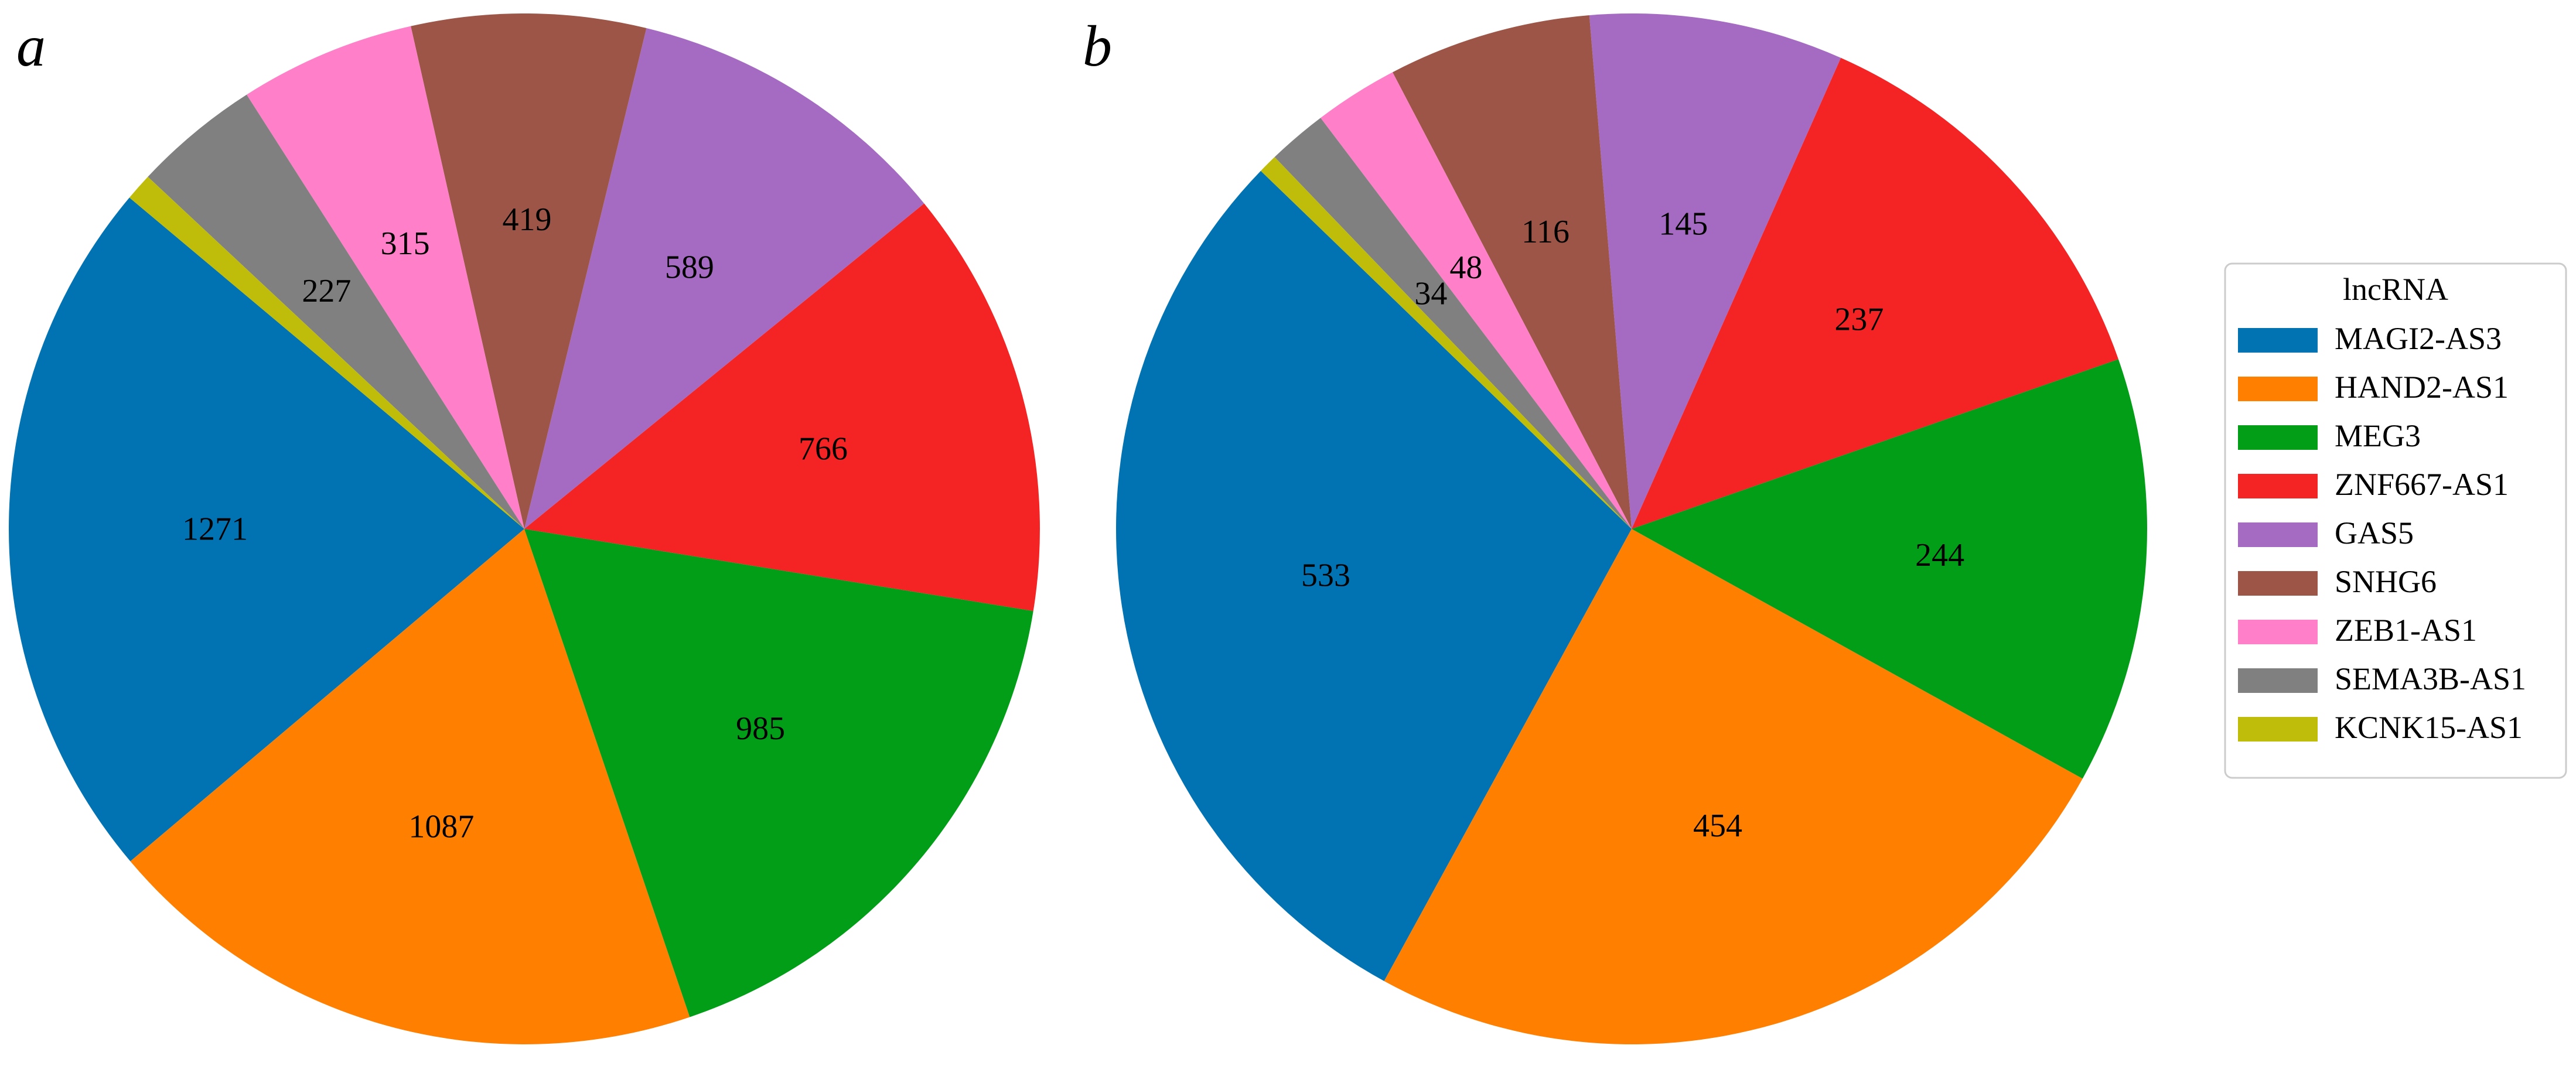 The width and height of the screenshot is (2576, 1066). I want to click on pie-a-label-hand2-as1: 1087, so click(441, 827).